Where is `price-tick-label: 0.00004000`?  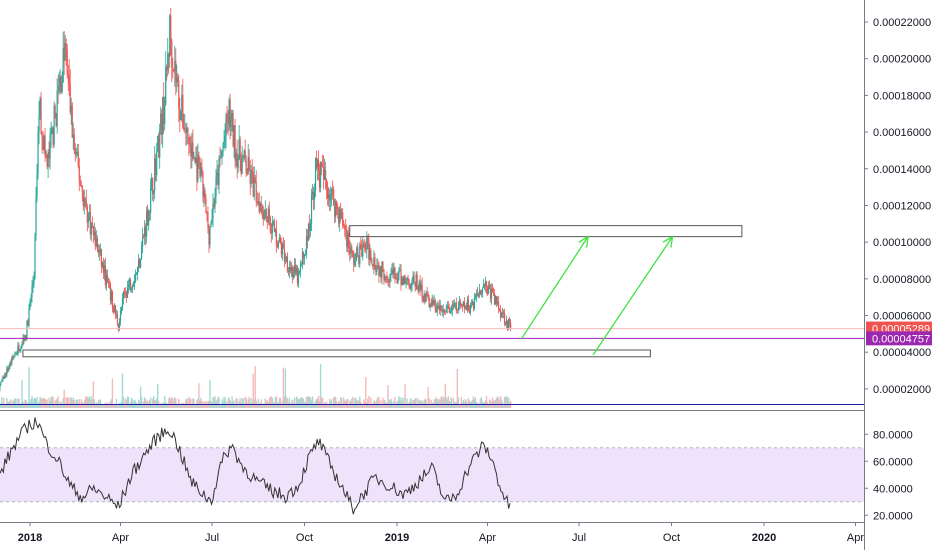 price-tick-label: 0.00004000 is located at coordinates (902, 353).